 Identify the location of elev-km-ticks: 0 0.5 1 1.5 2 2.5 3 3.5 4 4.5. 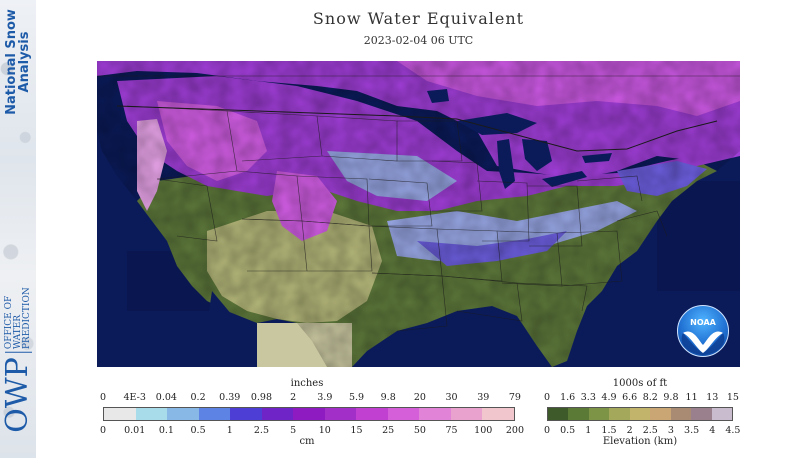
(642, 430).